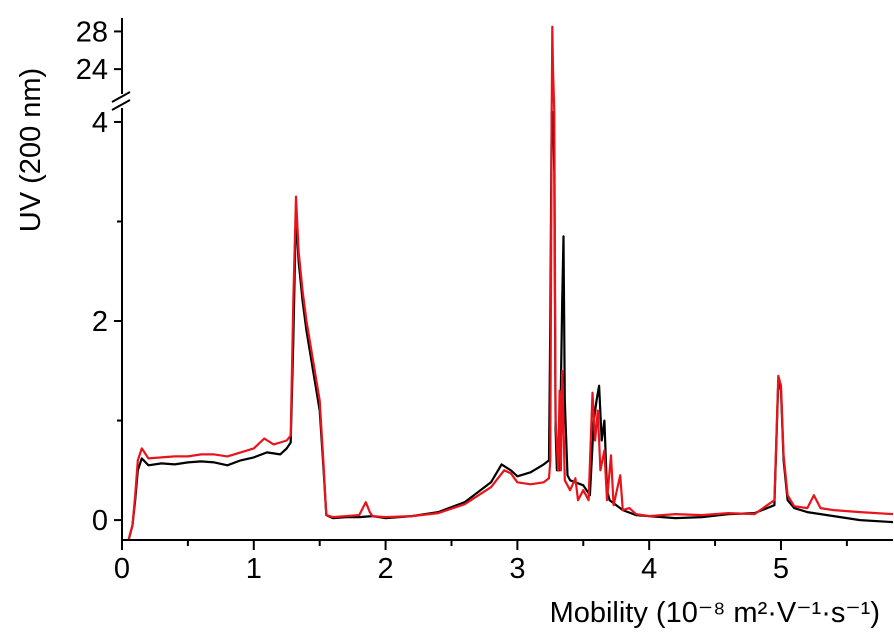 The height and width of the screenshot is (634, 894). I want to click on y-tick-label: 2, so click(100, 322).